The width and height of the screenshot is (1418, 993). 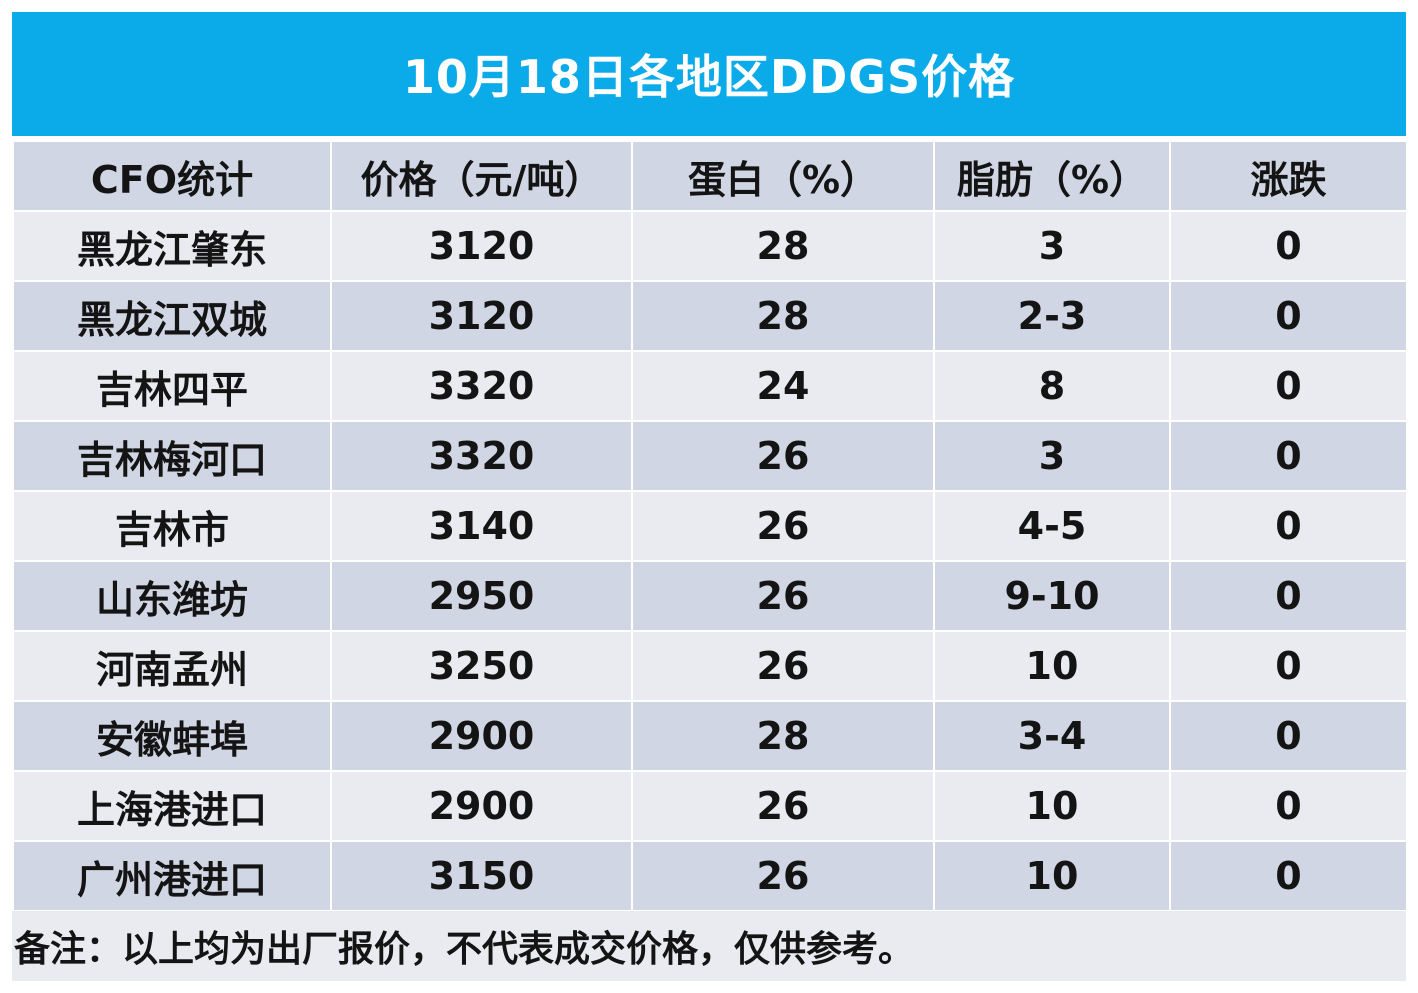 I want to click on region-cell: 吉林梅河口, so click(x=172, y=456).